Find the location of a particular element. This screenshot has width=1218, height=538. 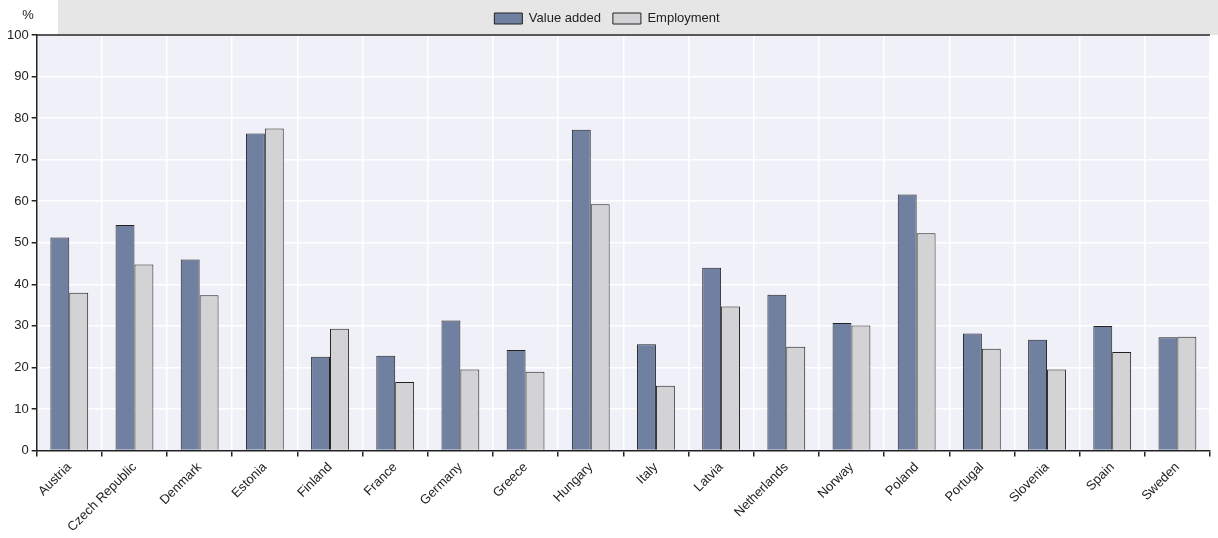

y-tick-label: 20 is located at coordinates (21, 367).